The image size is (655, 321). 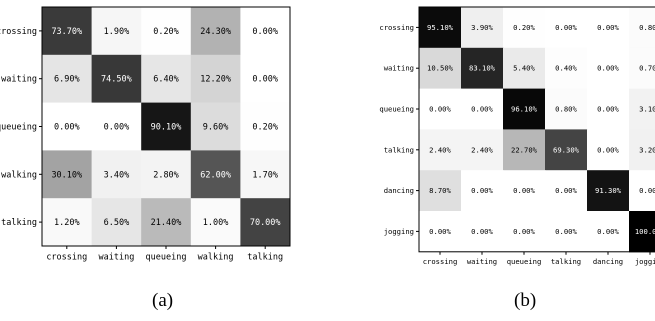 What do you see at coordinates (396, 27) in the screenshot?
I see `y-tick-label: crossing` at bounding box center [396, 27].